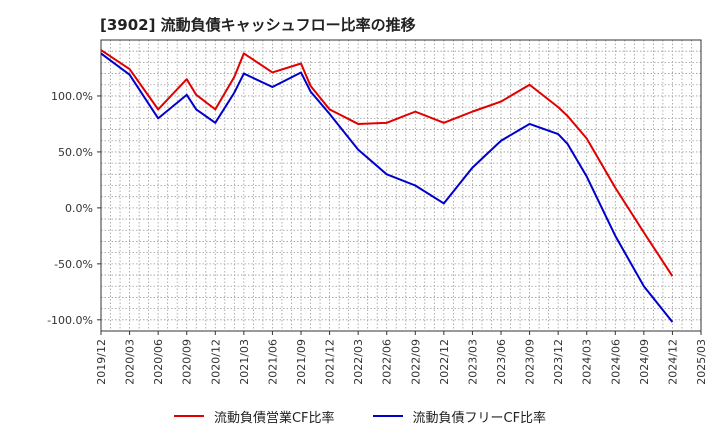 The image size is (720, 440). What do you see at coordinates (215, 362) in the screenshot?
I see `x-tick-label: 2020/12` at bounding box center [215, 362].